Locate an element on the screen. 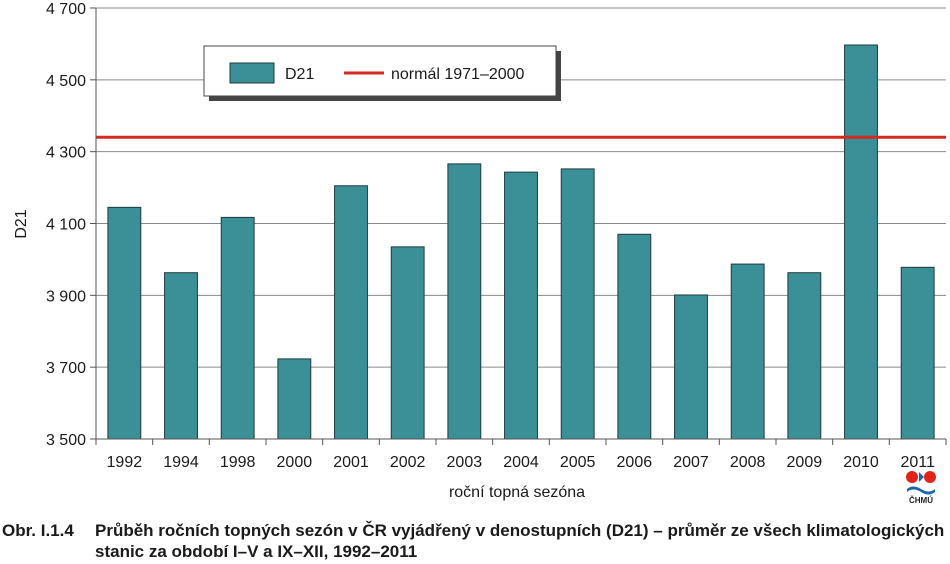 The height and width of the screenshot is (564, 950). x-tick-label: 2007 is located at coordinates (691, 462).